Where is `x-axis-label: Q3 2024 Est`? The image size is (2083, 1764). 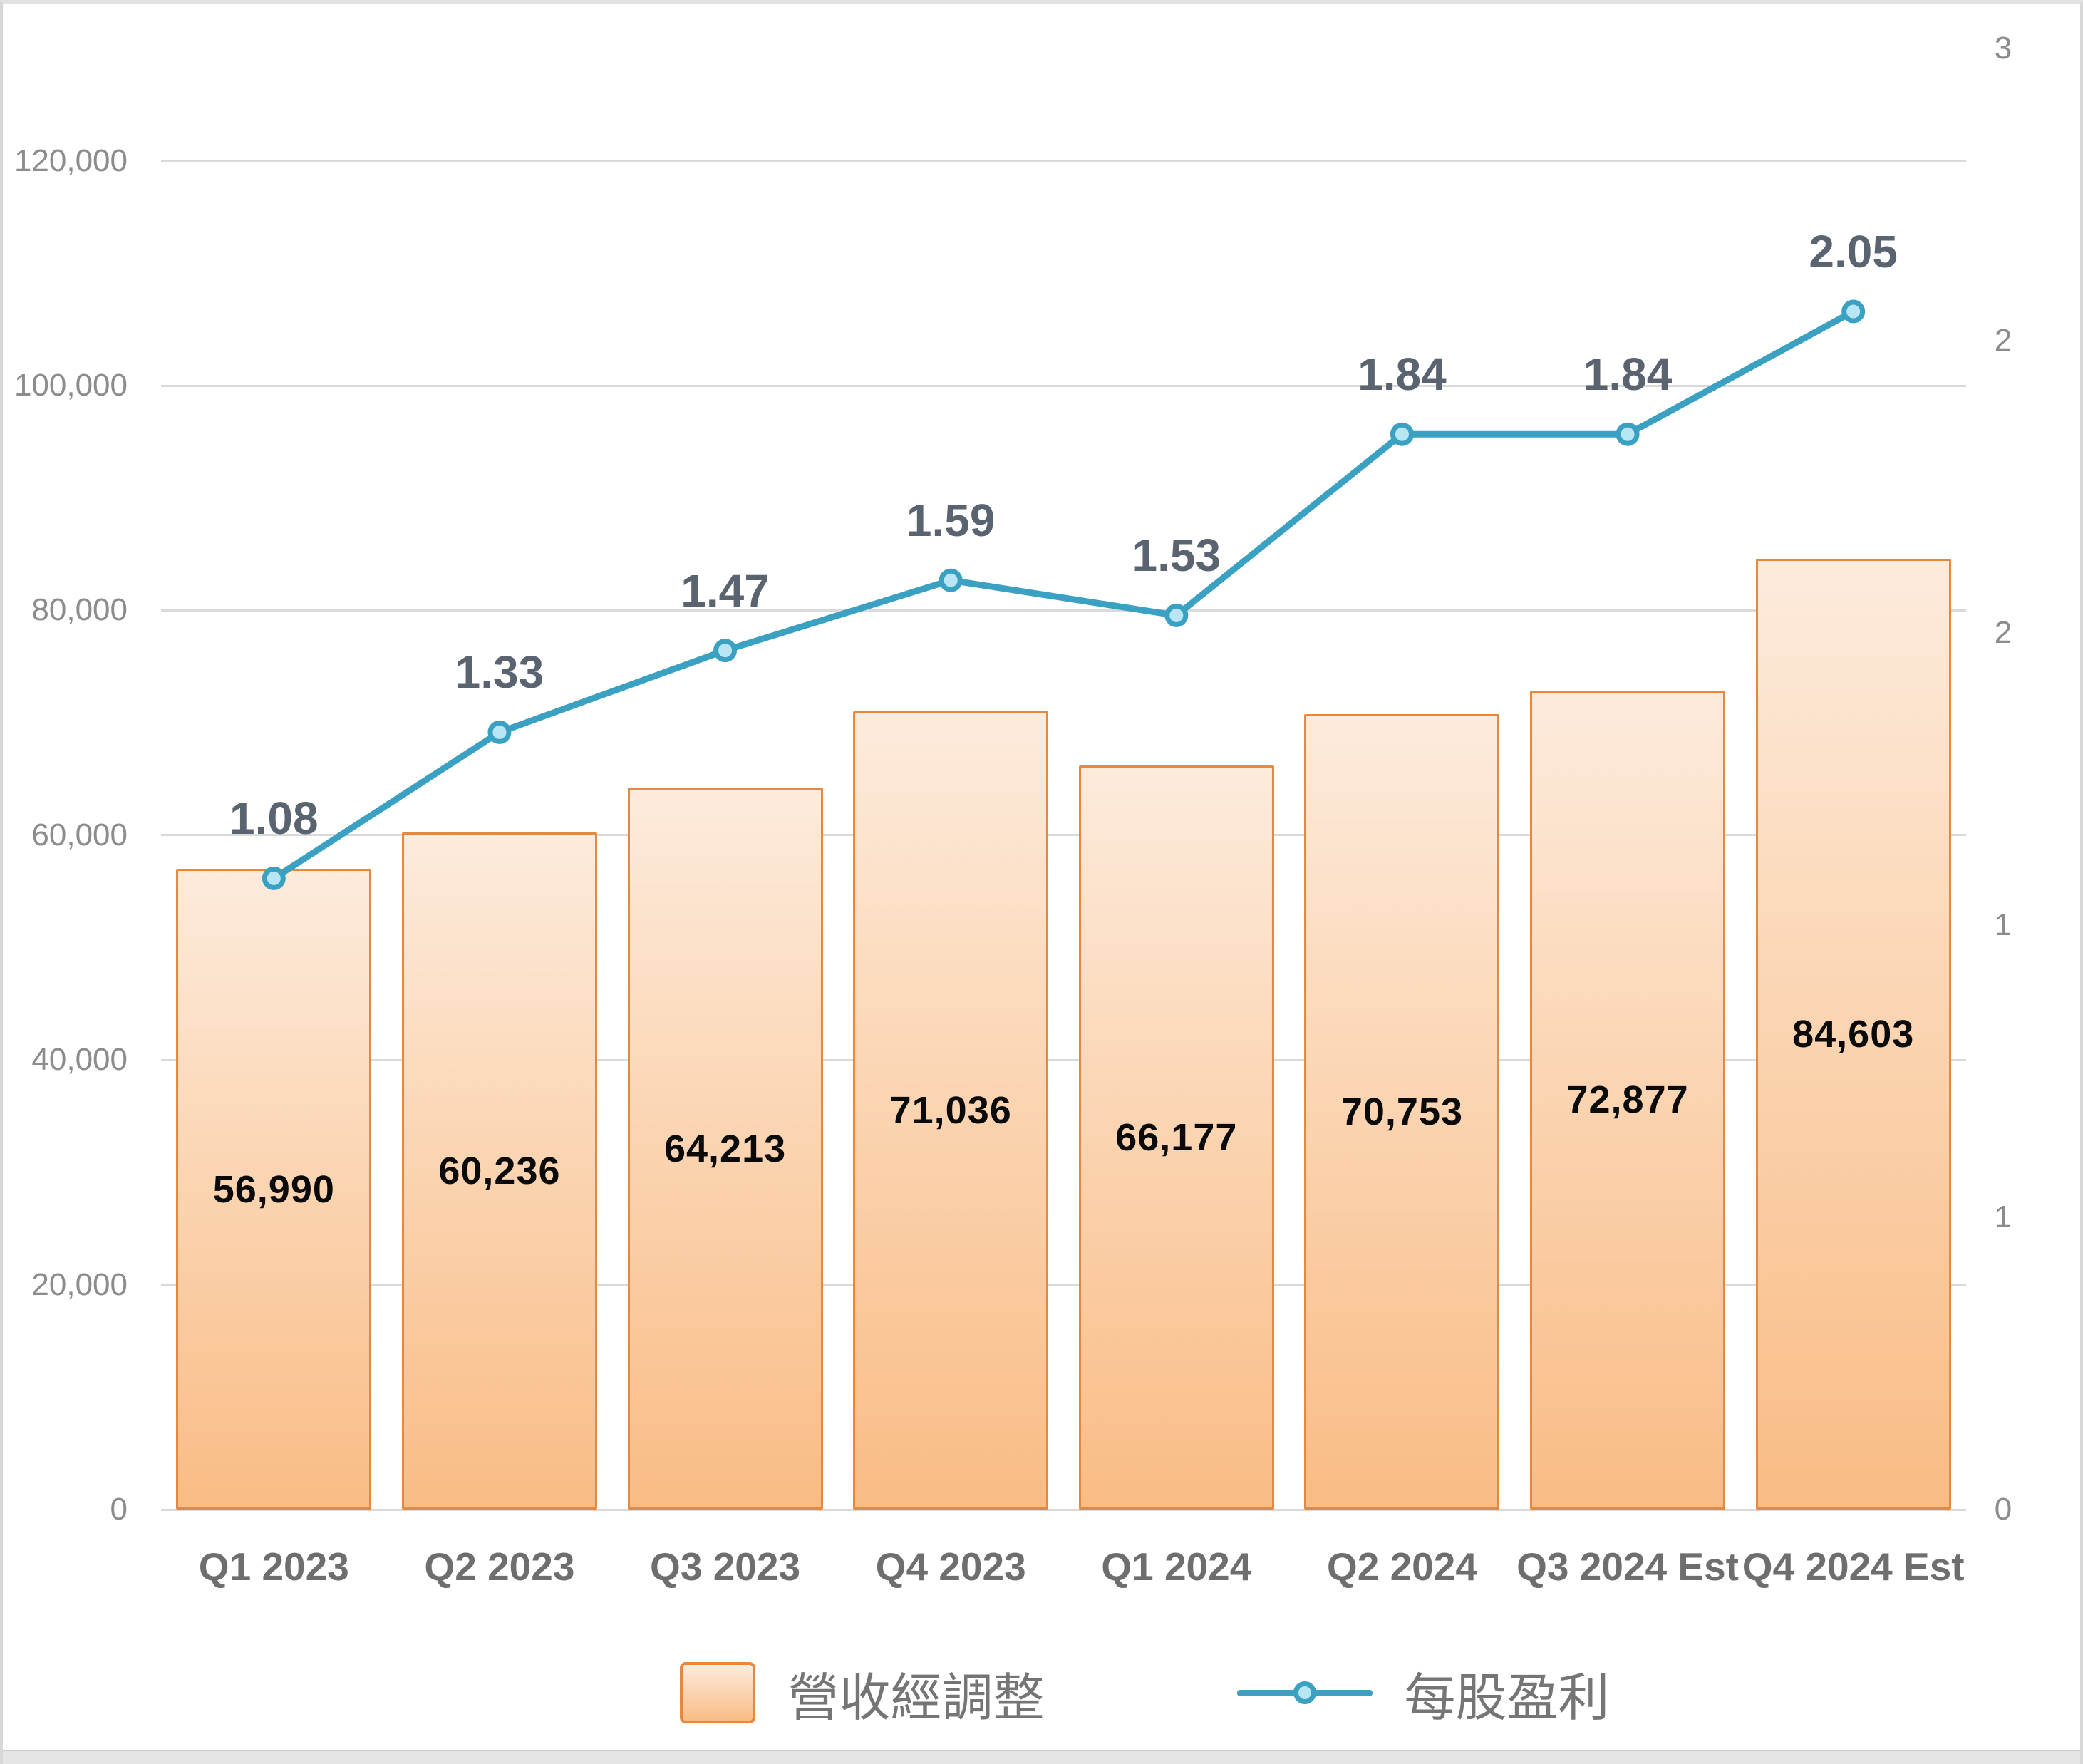 x-axis-label: Q3 2024 Est is located at coordinates (1627, 1567).